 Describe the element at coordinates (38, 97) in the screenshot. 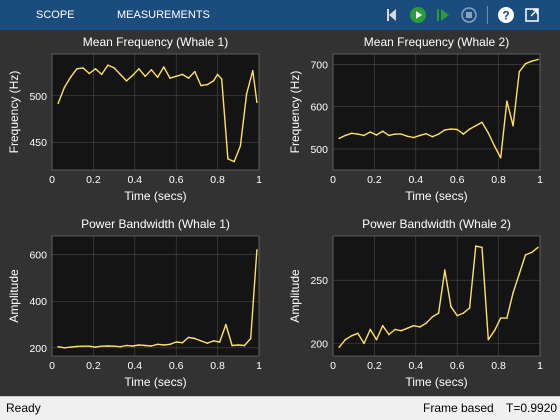

I see `y-tick-label: 500` at that location.